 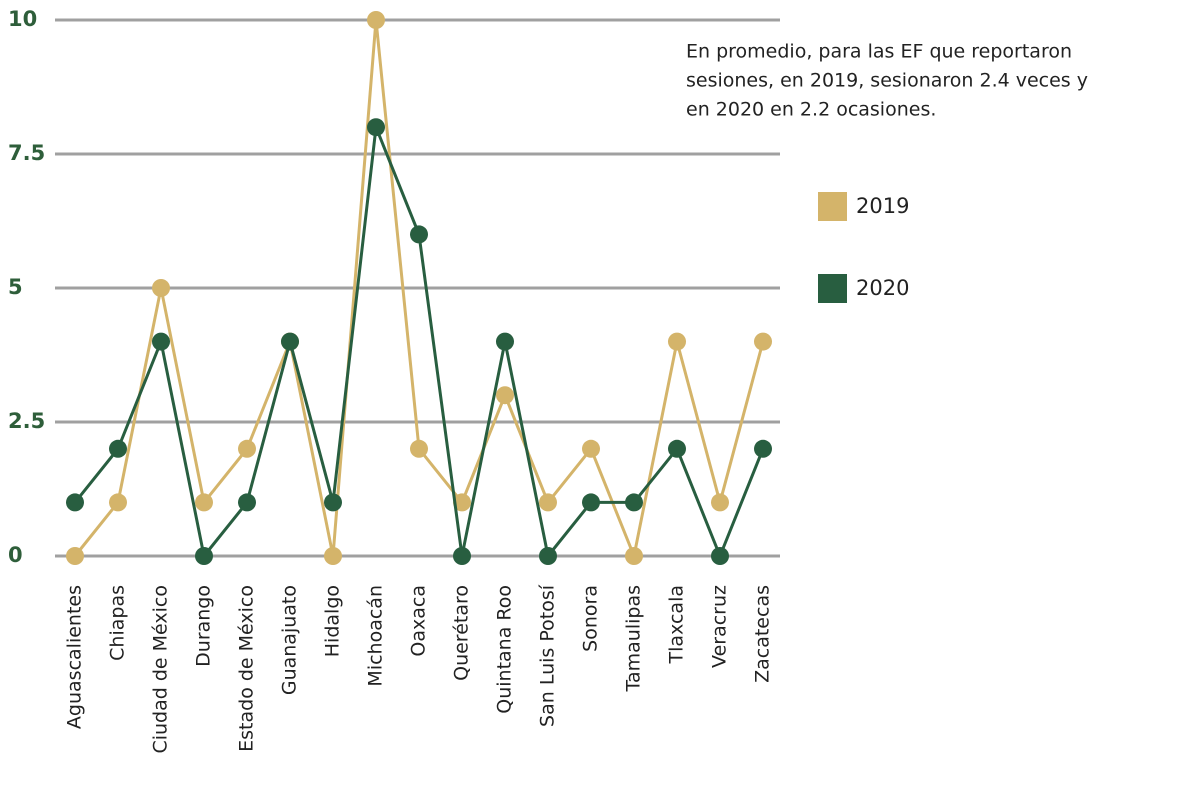 I want to click on x-tick-label: Guanajuato, so click(x=290, y=640).